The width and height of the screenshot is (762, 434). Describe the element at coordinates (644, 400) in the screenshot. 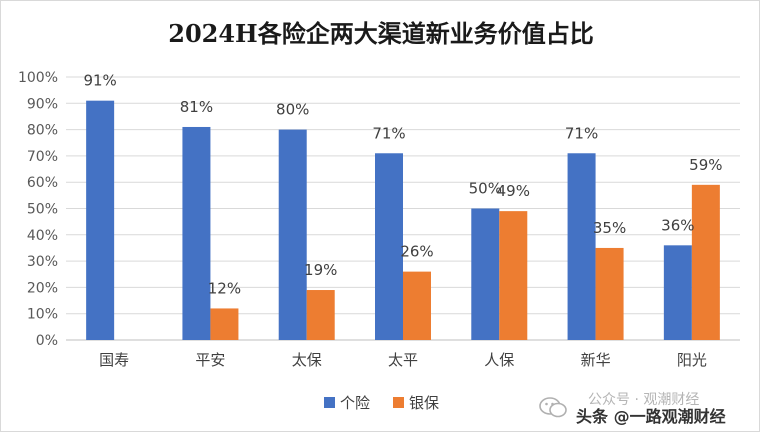

I see `watermark-top: 公众号 · 观潮财经` at that location.